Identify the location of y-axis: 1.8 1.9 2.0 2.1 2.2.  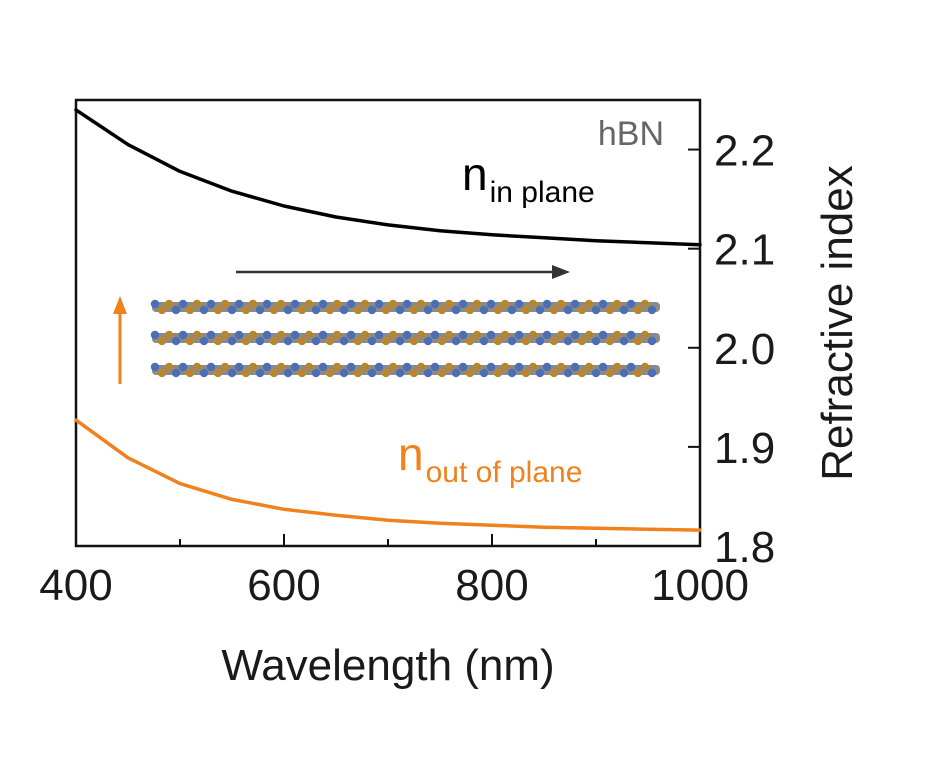
(731, 349).